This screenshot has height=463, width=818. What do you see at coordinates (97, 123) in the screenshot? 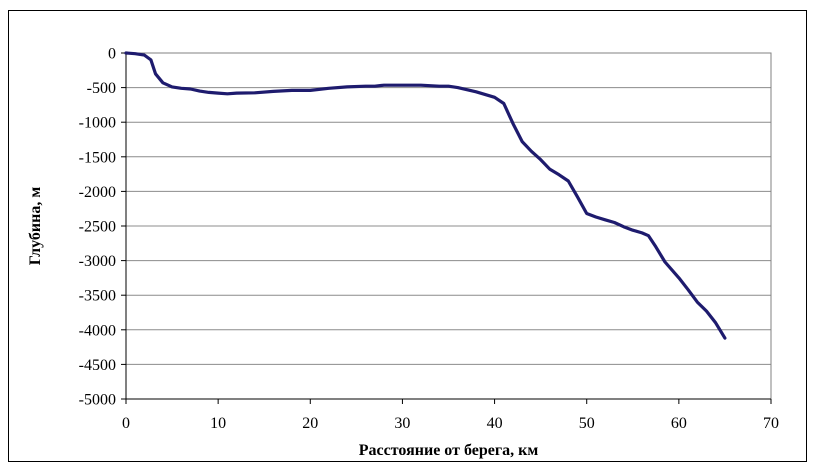
I see `y-tick-label: -1000` at bounding box center [97, 123].